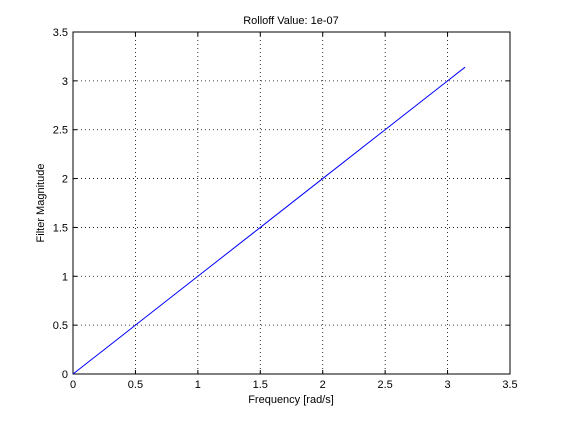 This screenshot has width=562, height=425. Describe the element at coordinates (65, 375) in the screenshot. I see `y-tick-label: 0` at that location.